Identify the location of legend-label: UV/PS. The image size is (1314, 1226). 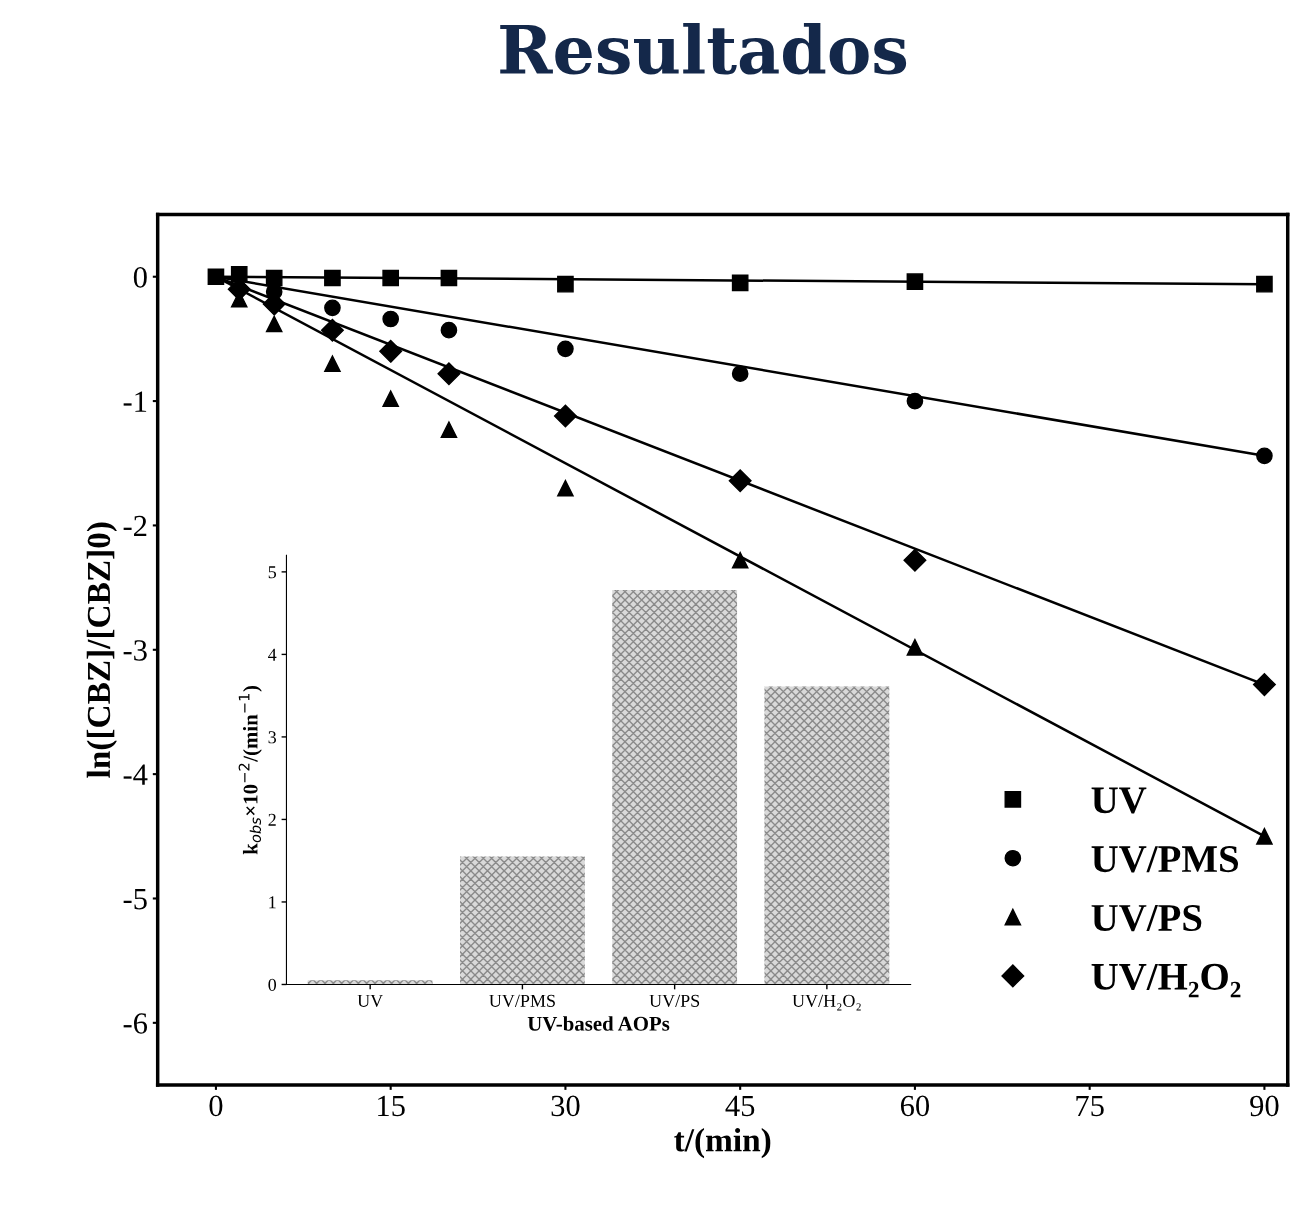
(1146, 918).